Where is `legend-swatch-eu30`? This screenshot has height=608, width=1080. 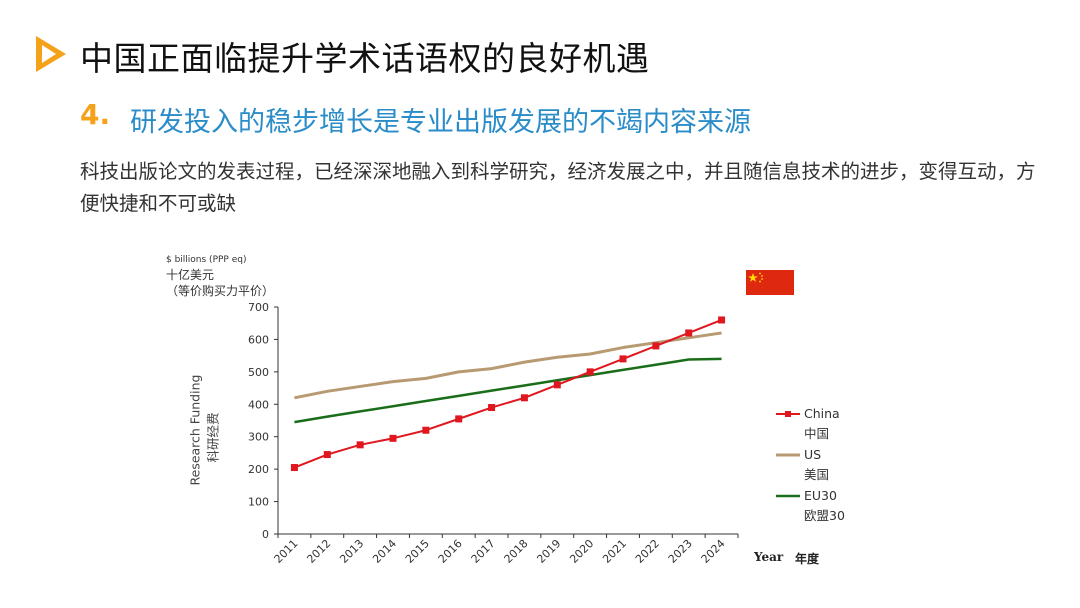 legend-swatch-eu30 is located at coordinates (788, 496).